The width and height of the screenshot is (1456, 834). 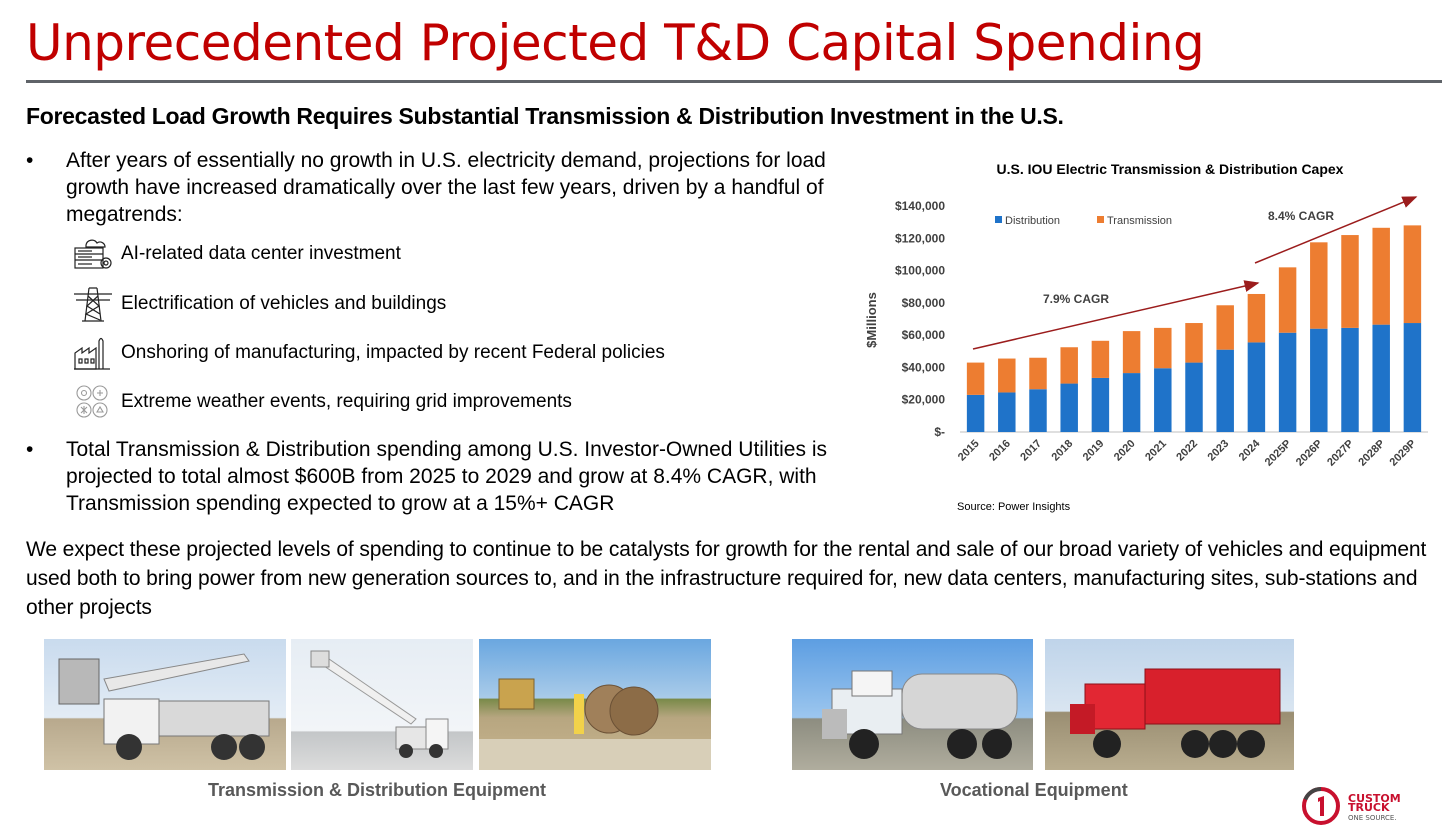 What do you see at coordinates (975, 413) in the screenshot?
I see `bar-distribution-2015` at bounding box center [975, 413].